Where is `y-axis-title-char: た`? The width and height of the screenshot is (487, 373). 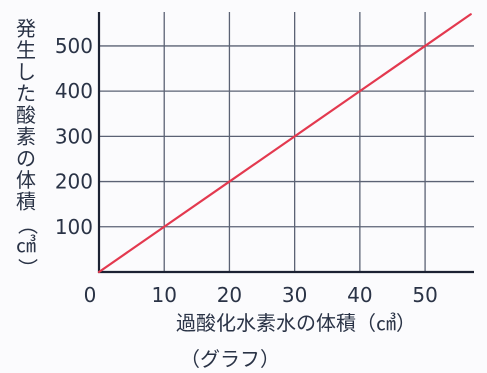
y-axis-title-char: た is located at coordinates (26, 93).